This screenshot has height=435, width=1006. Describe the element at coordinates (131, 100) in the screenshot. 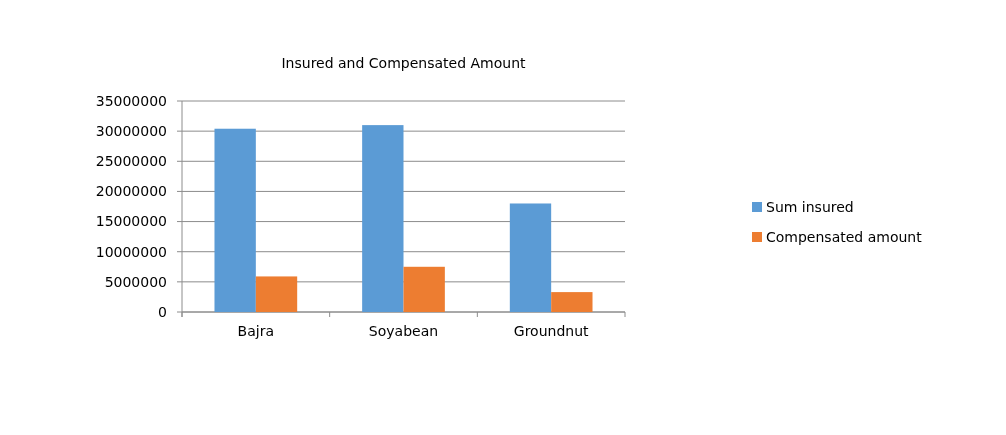

I see `y-tick-label: 35000000` at that location.